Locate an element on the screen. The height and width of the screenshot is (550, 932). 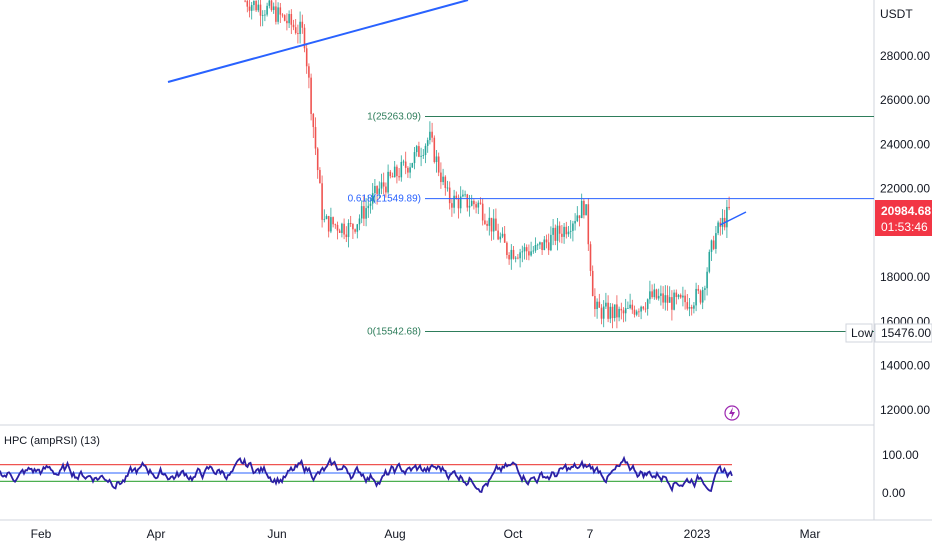
time-tick-label: Jun is located at coordinates (276, 534).